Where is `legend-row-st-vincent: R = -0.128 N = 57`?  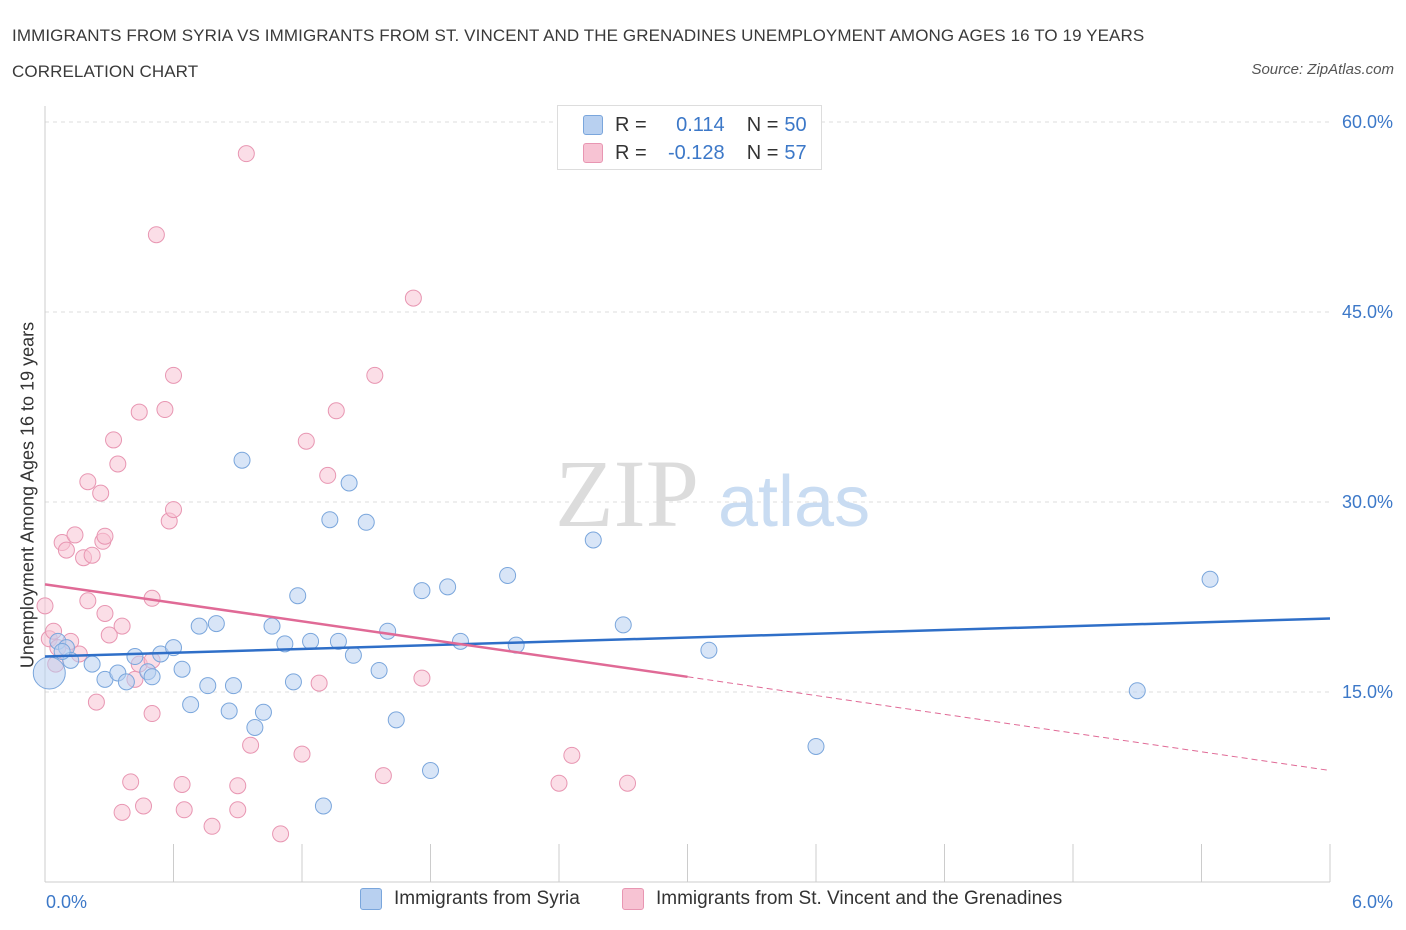 legend-row-st-vincent: R = -0.128 N = 57 is located at coordinates (695, 153).